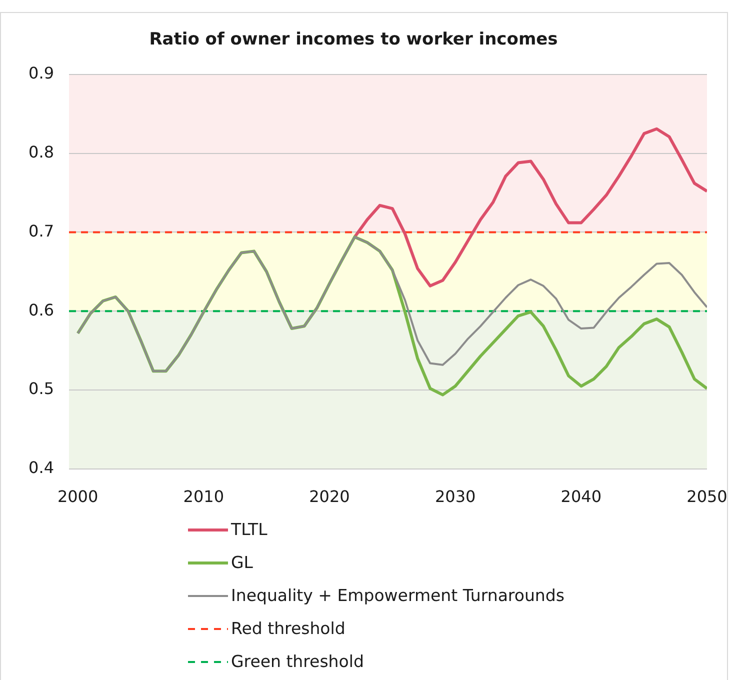 The height and width of the screenshot is (680, 729). Describe the element at coordinates (288, 628) in the screenshot. I see `legend-label: Red threshold` at that location.